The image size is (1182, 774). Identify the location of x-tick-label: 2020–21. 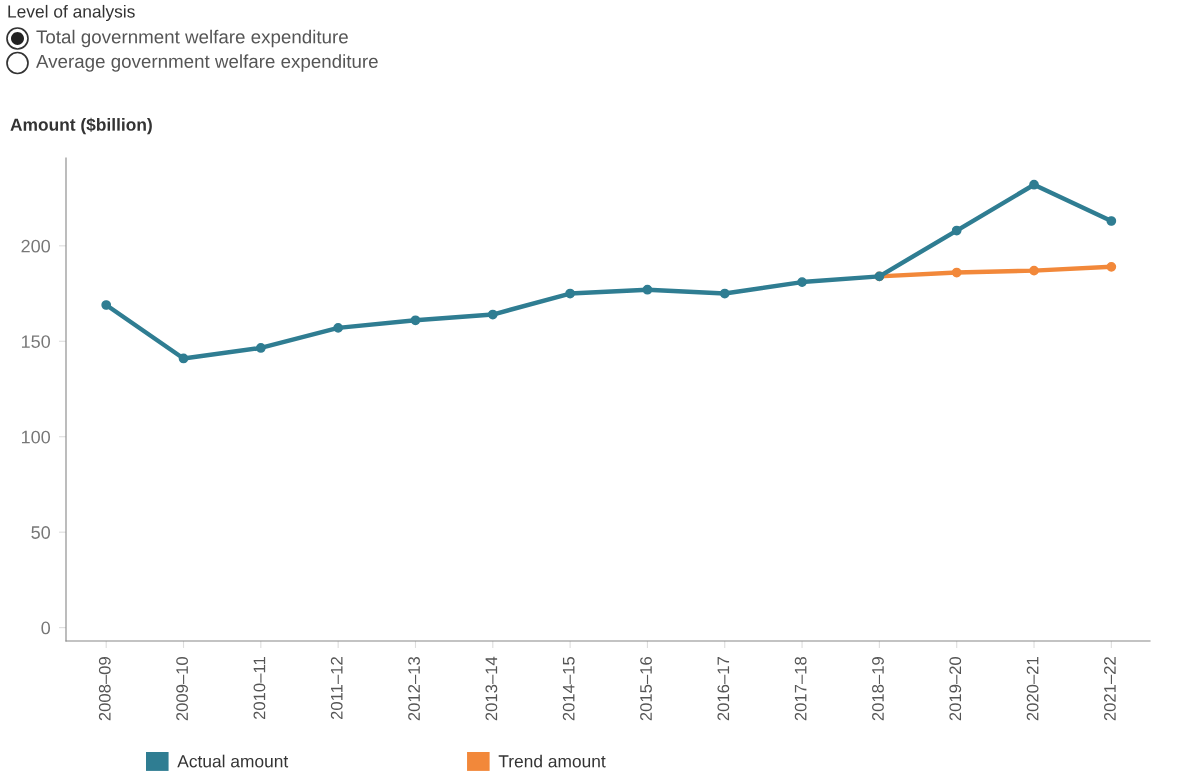
(1032, 689).